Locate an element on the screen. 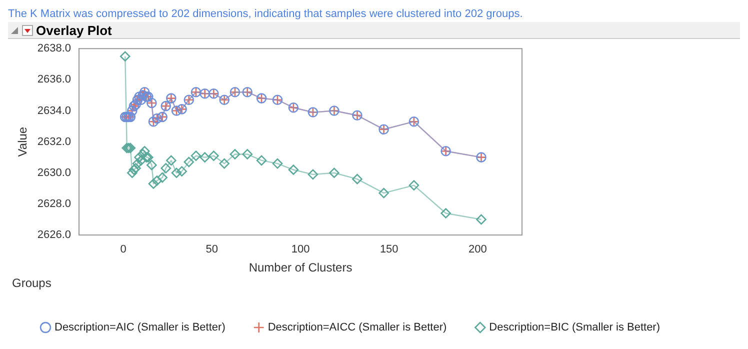  legend-label: Description=AIC (Smaller is Better) is located at coordinates (140, 328).